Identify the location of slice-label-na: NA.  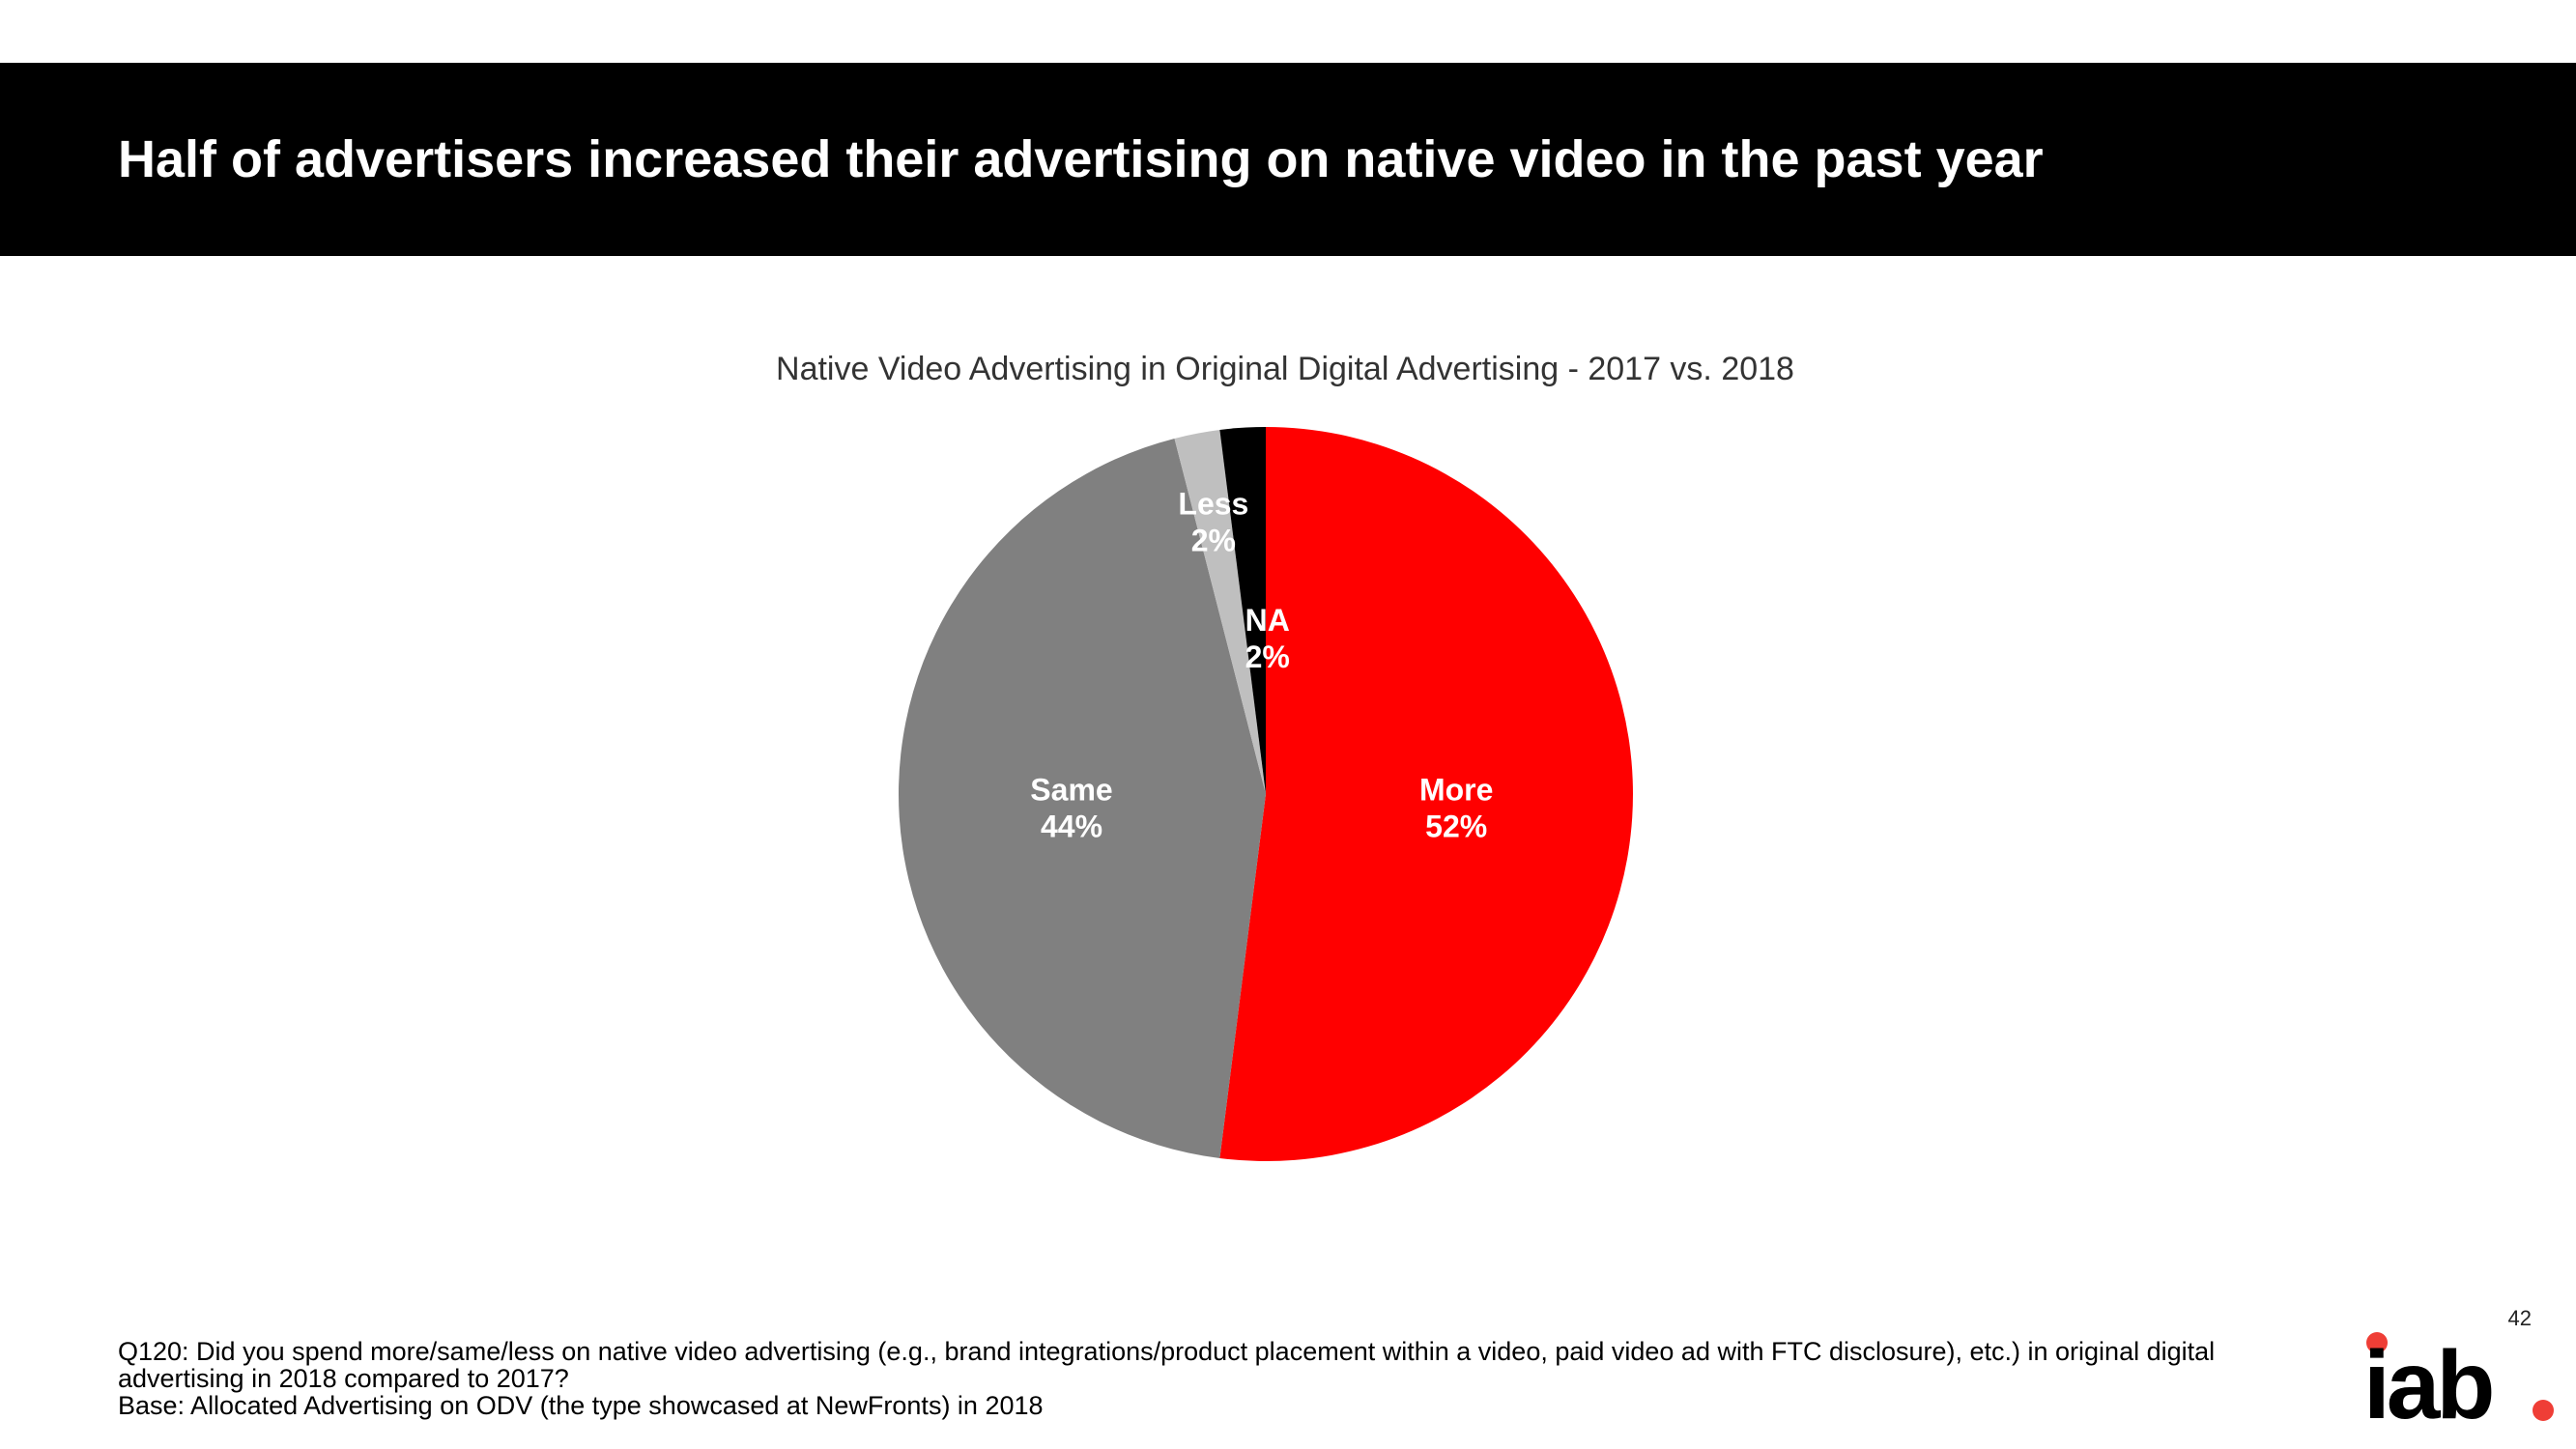
(1268, 620).